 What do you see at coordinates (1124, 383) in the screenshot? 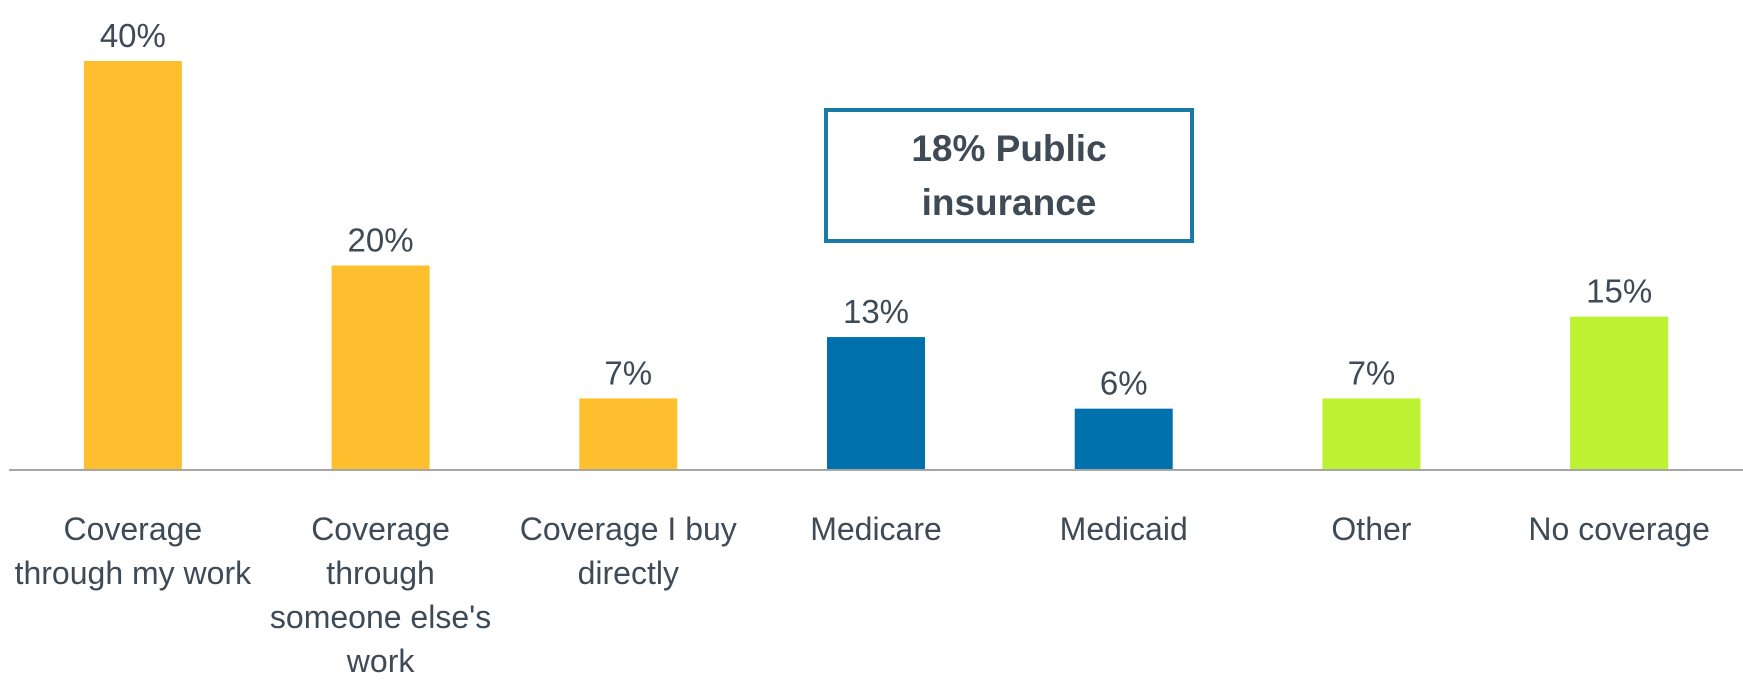
I see `value-label: 6%` at bounding box center [1124, 383].